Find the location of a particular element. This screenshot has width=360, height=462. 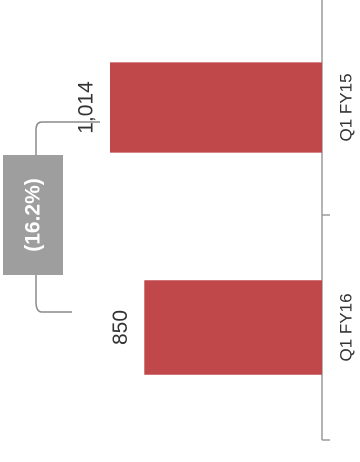

category-label-1: Q1 FY16 is located at coordinates (346, 327).